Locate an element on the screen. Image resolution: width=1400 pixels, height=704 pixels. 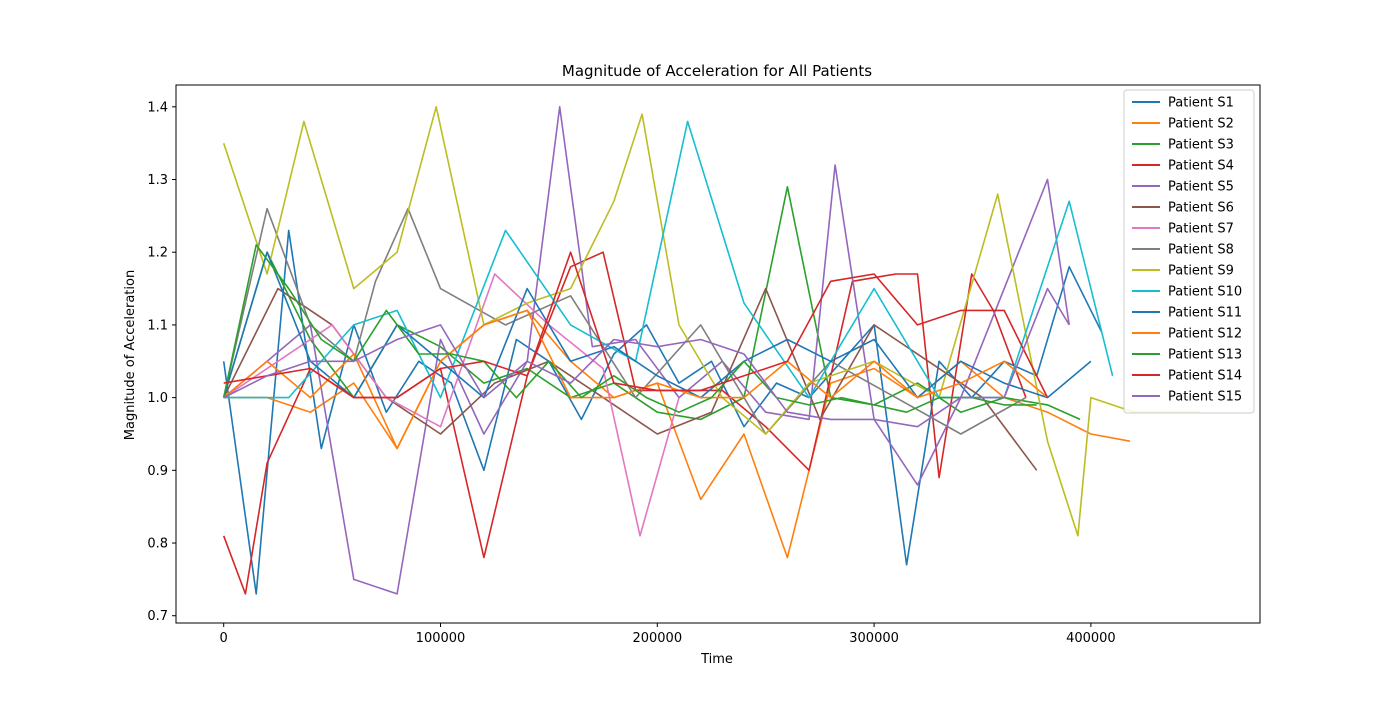
y-tick-label: 1.4 is located at coordinates (157, 107).